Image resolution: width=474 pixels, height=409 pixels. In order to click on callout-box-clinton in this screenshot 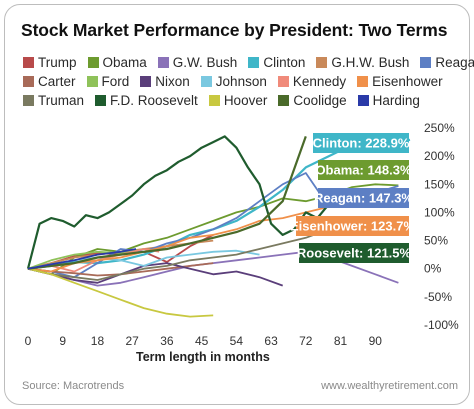, I will do `click(361, 143)`.